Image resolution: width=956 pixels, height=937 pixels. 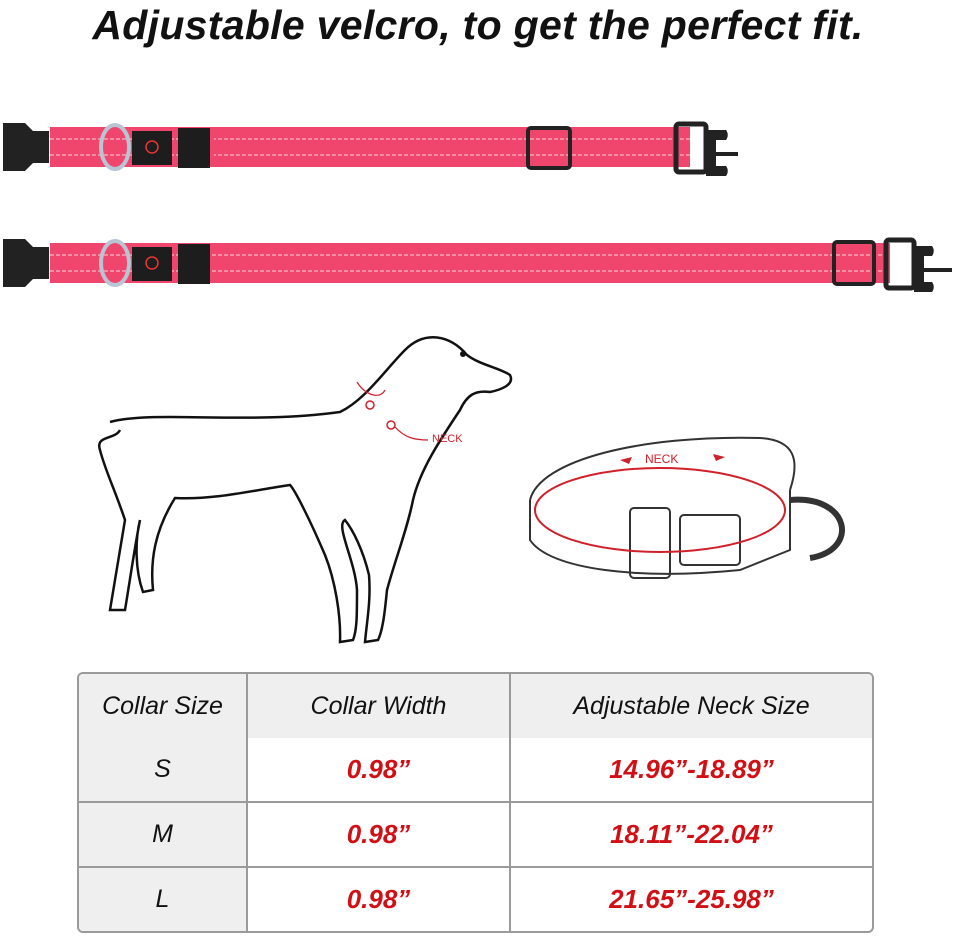 I want to click on size-cell: L, so click(x=163, y=899).